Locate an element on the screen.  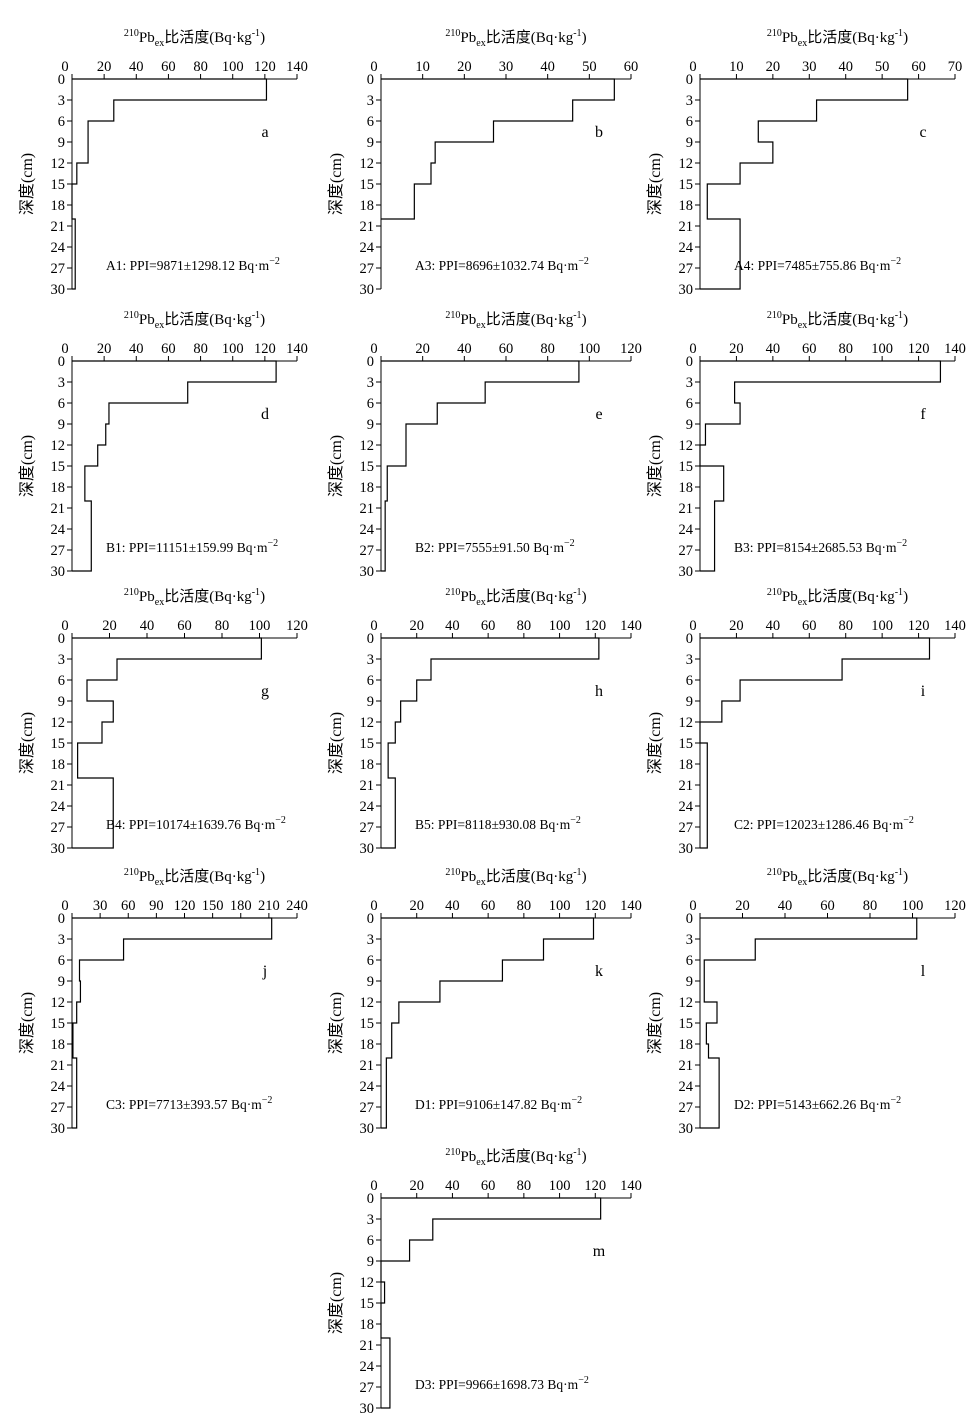
ppi-annotation: B2: PPI=7555±91.50 Bq·m−2 is located at coordinates (495, 546).